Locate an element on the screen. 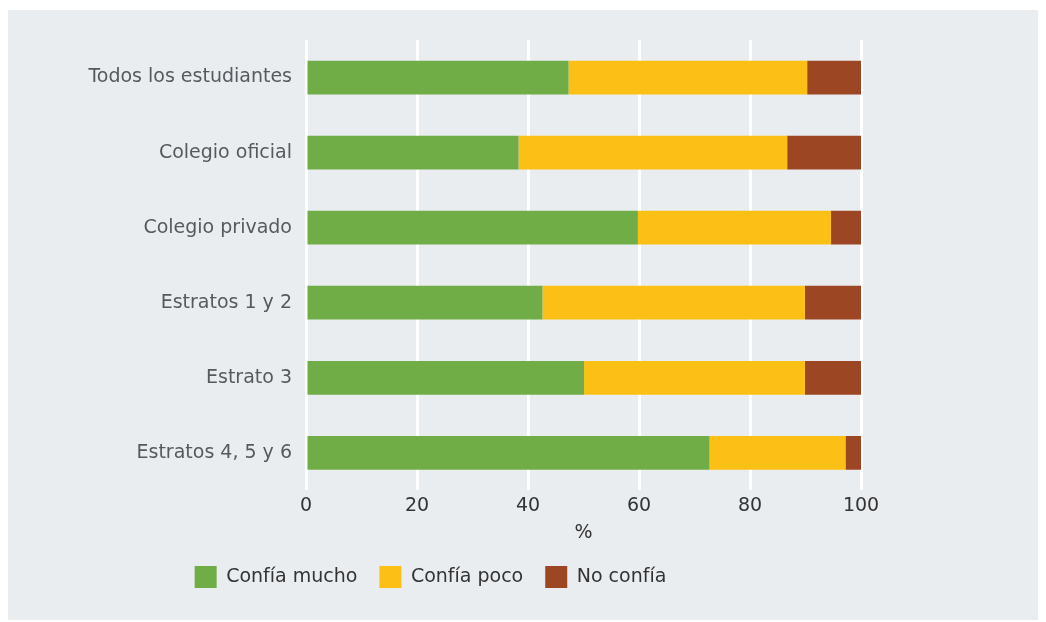  legend-label: Confía poco is located at coordinates (467, 574).